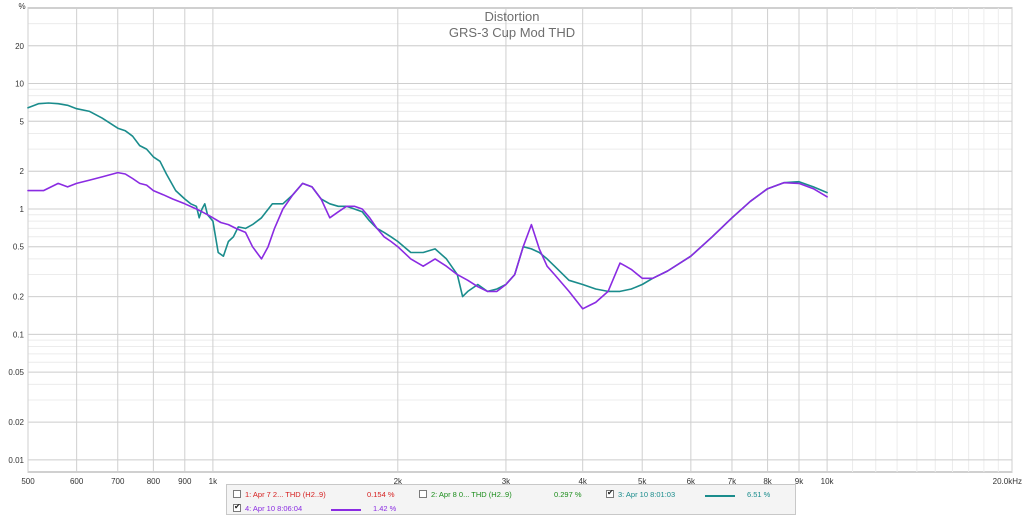 The image size is (1024, 518). I want to click on y-tick-label: 5, so click(22, 121).